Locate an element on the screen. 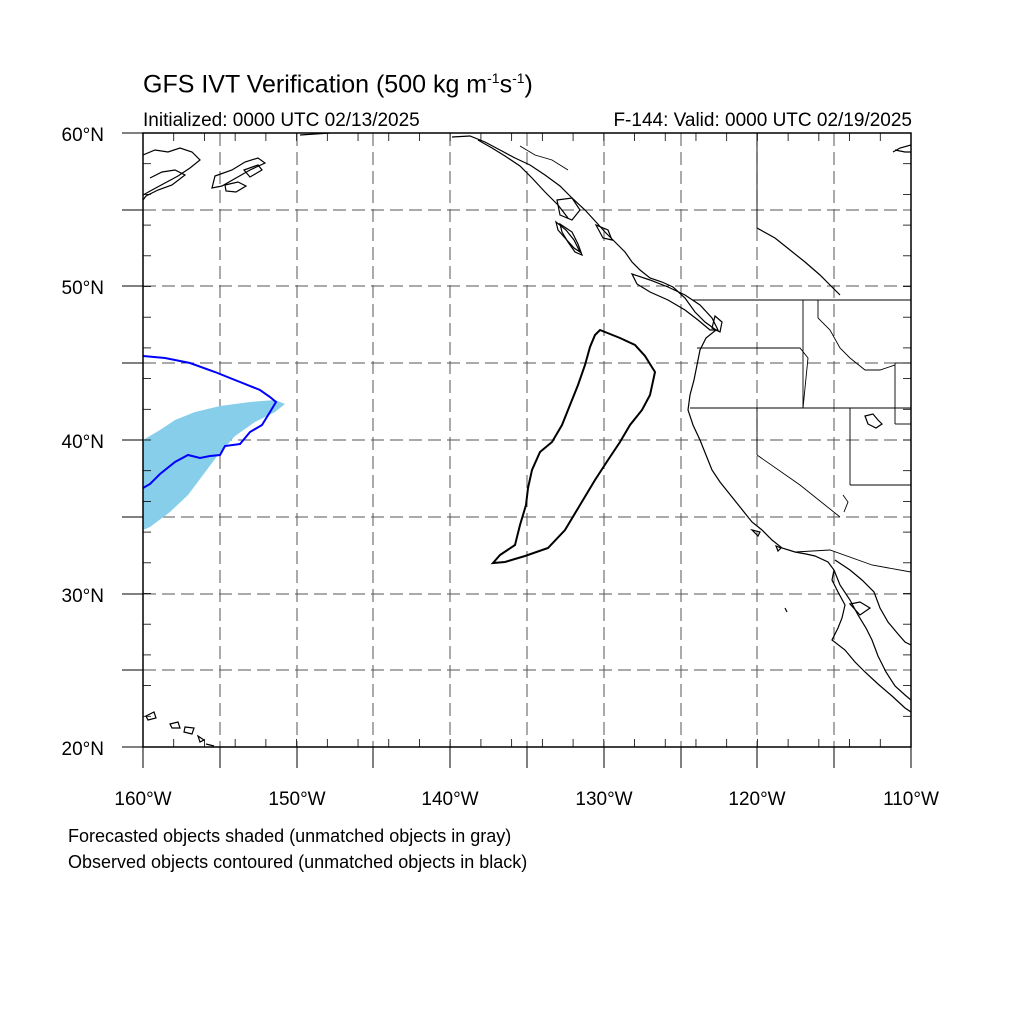 The width and height of the screenshot is (1024, 1024). map-title: GFS IVT Verification (500 kg m-1s-1) is located at coordinates (338, 84).